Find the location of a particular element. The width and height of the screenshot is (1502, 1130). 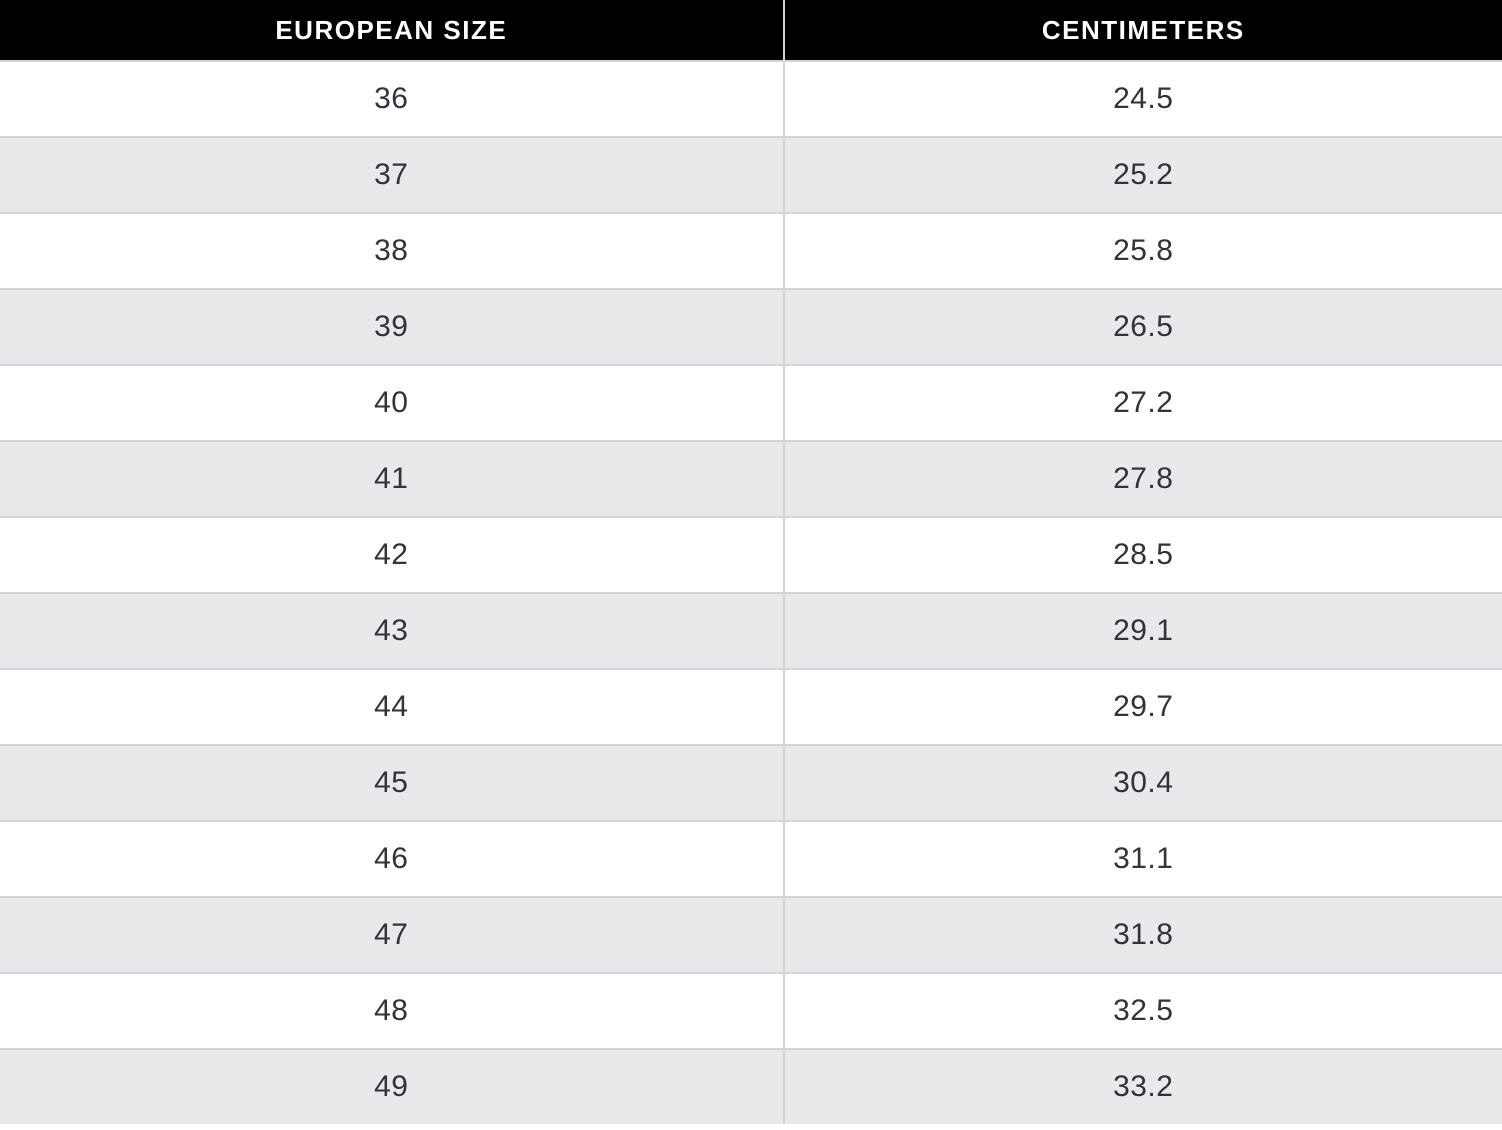

centimeters-cell: 25.2 is located at coordinates (1142, 175).